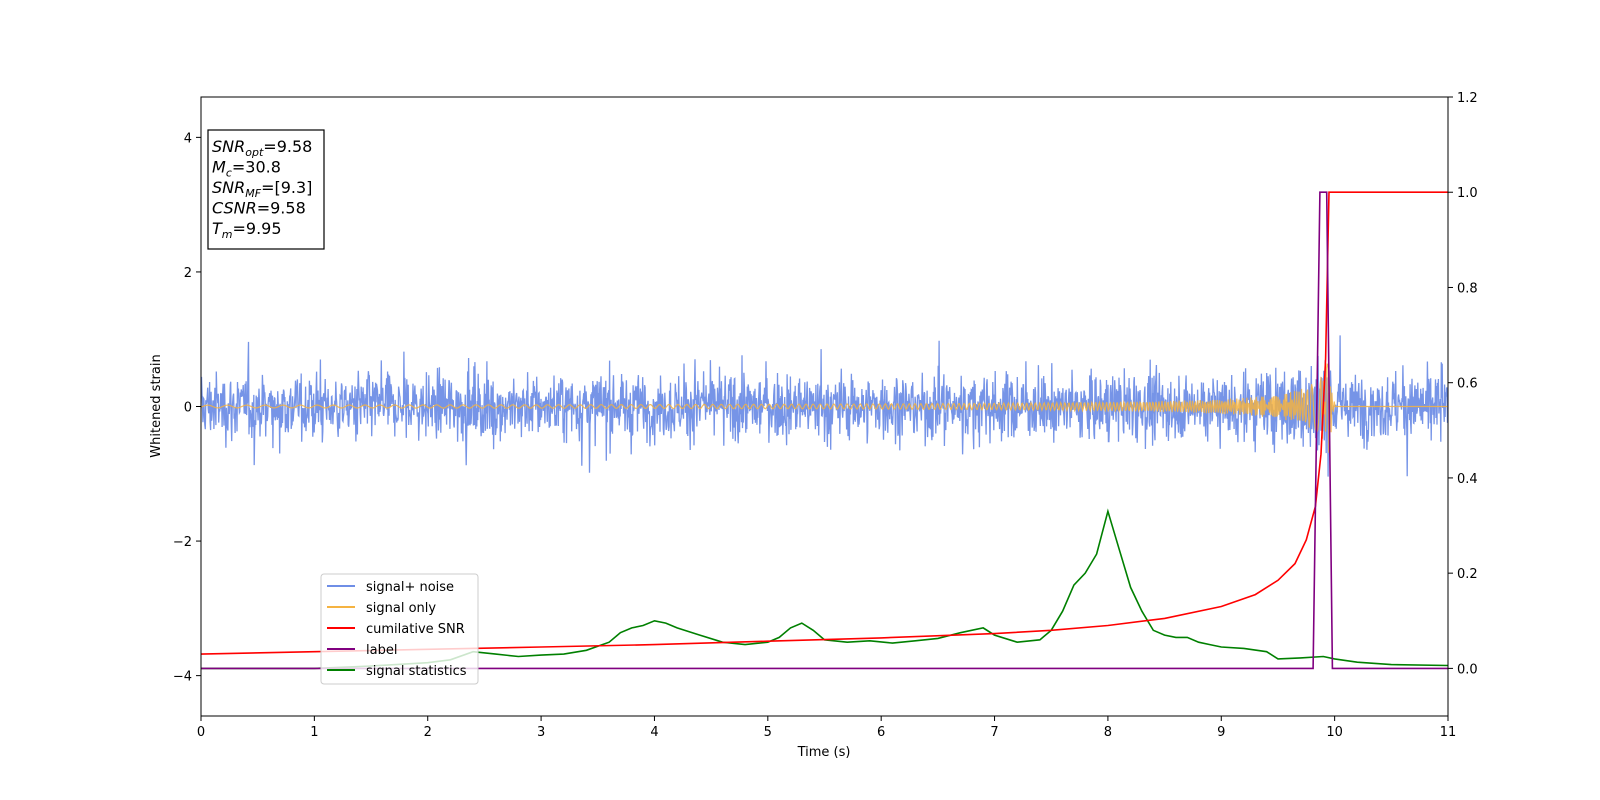  Describe the element at coordinates (415, 629) in the screenshot. I see `legend-entry: cumilative SNR` at that location.